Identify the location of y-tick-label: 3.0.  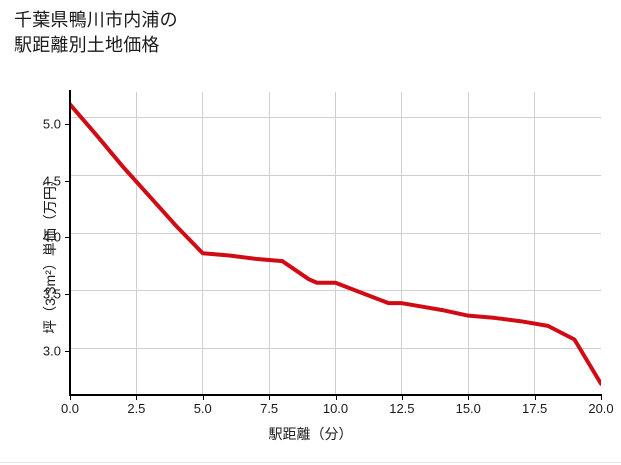
(51, 351).